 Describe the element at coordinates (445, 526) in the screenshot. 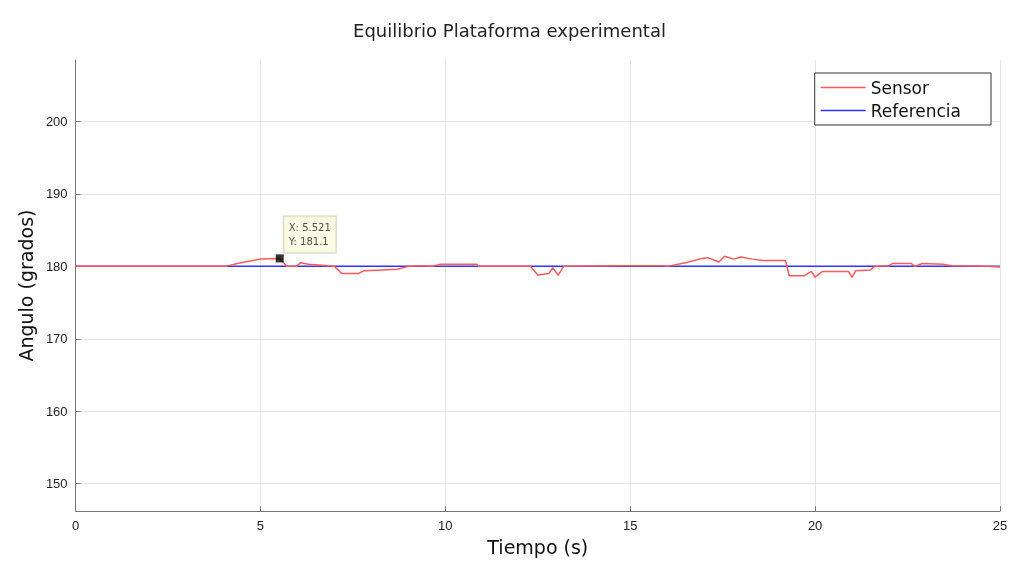

I see `x-tick-label: 10` at that location.